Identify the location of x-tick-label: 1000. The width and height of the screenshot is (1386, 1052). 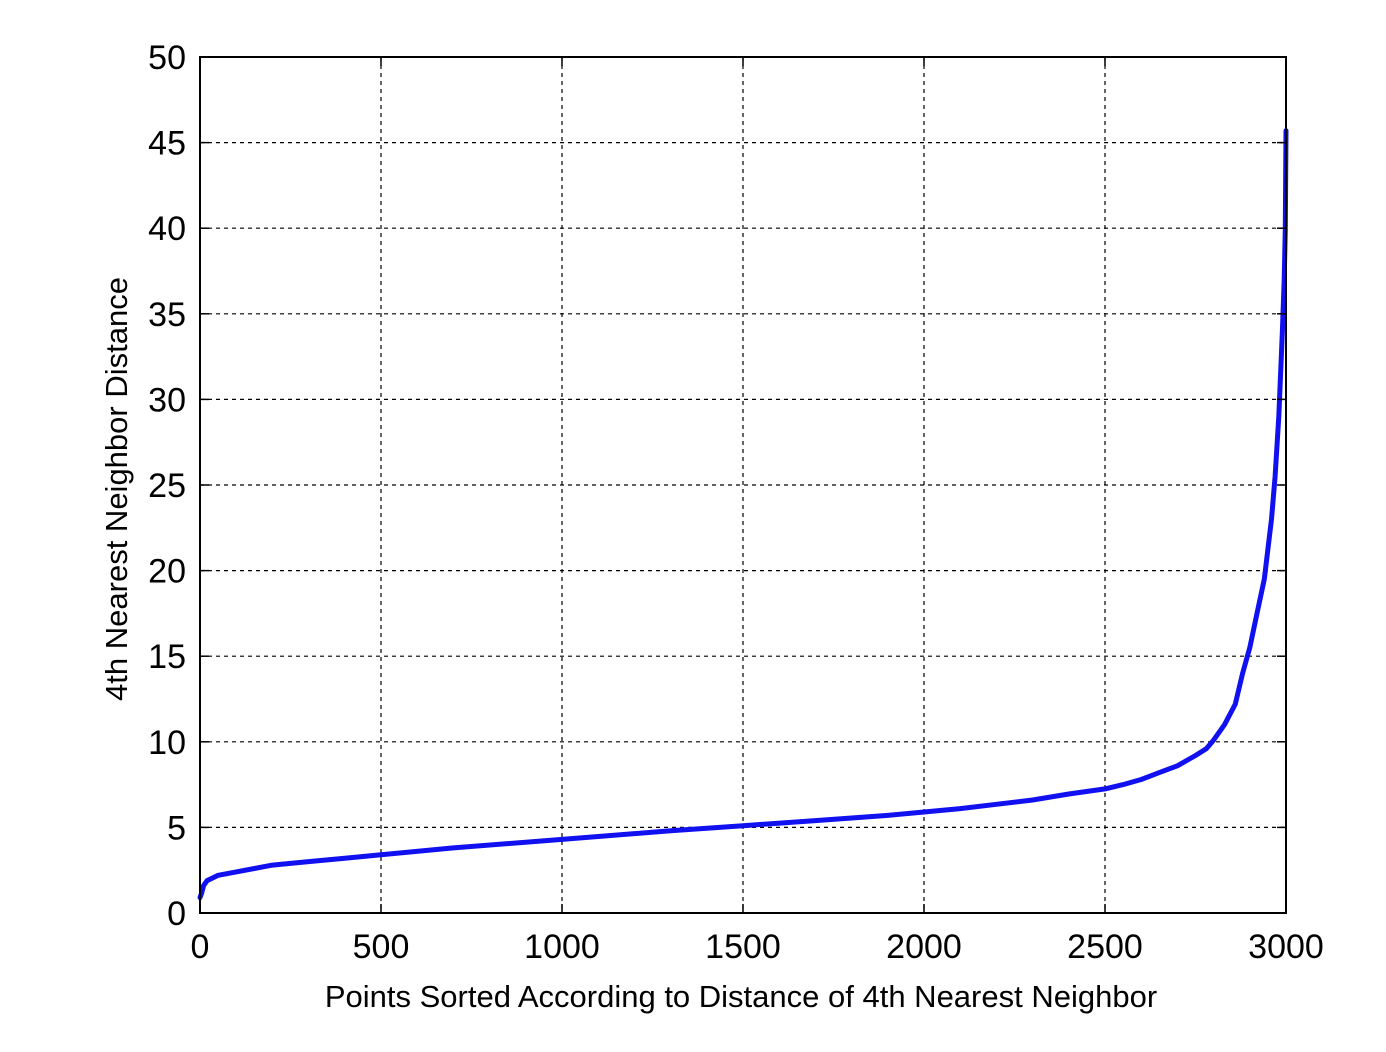
(562, 947).